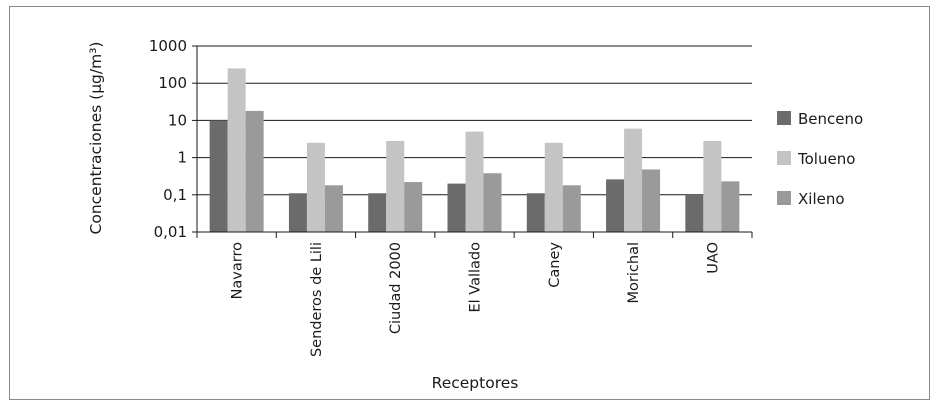 Image resolution: width=940 pixels, height=405 pixels. Describe the element at coordinates (713, 258) in the screenshot. I see `x-tick-label: UAO` at that location.